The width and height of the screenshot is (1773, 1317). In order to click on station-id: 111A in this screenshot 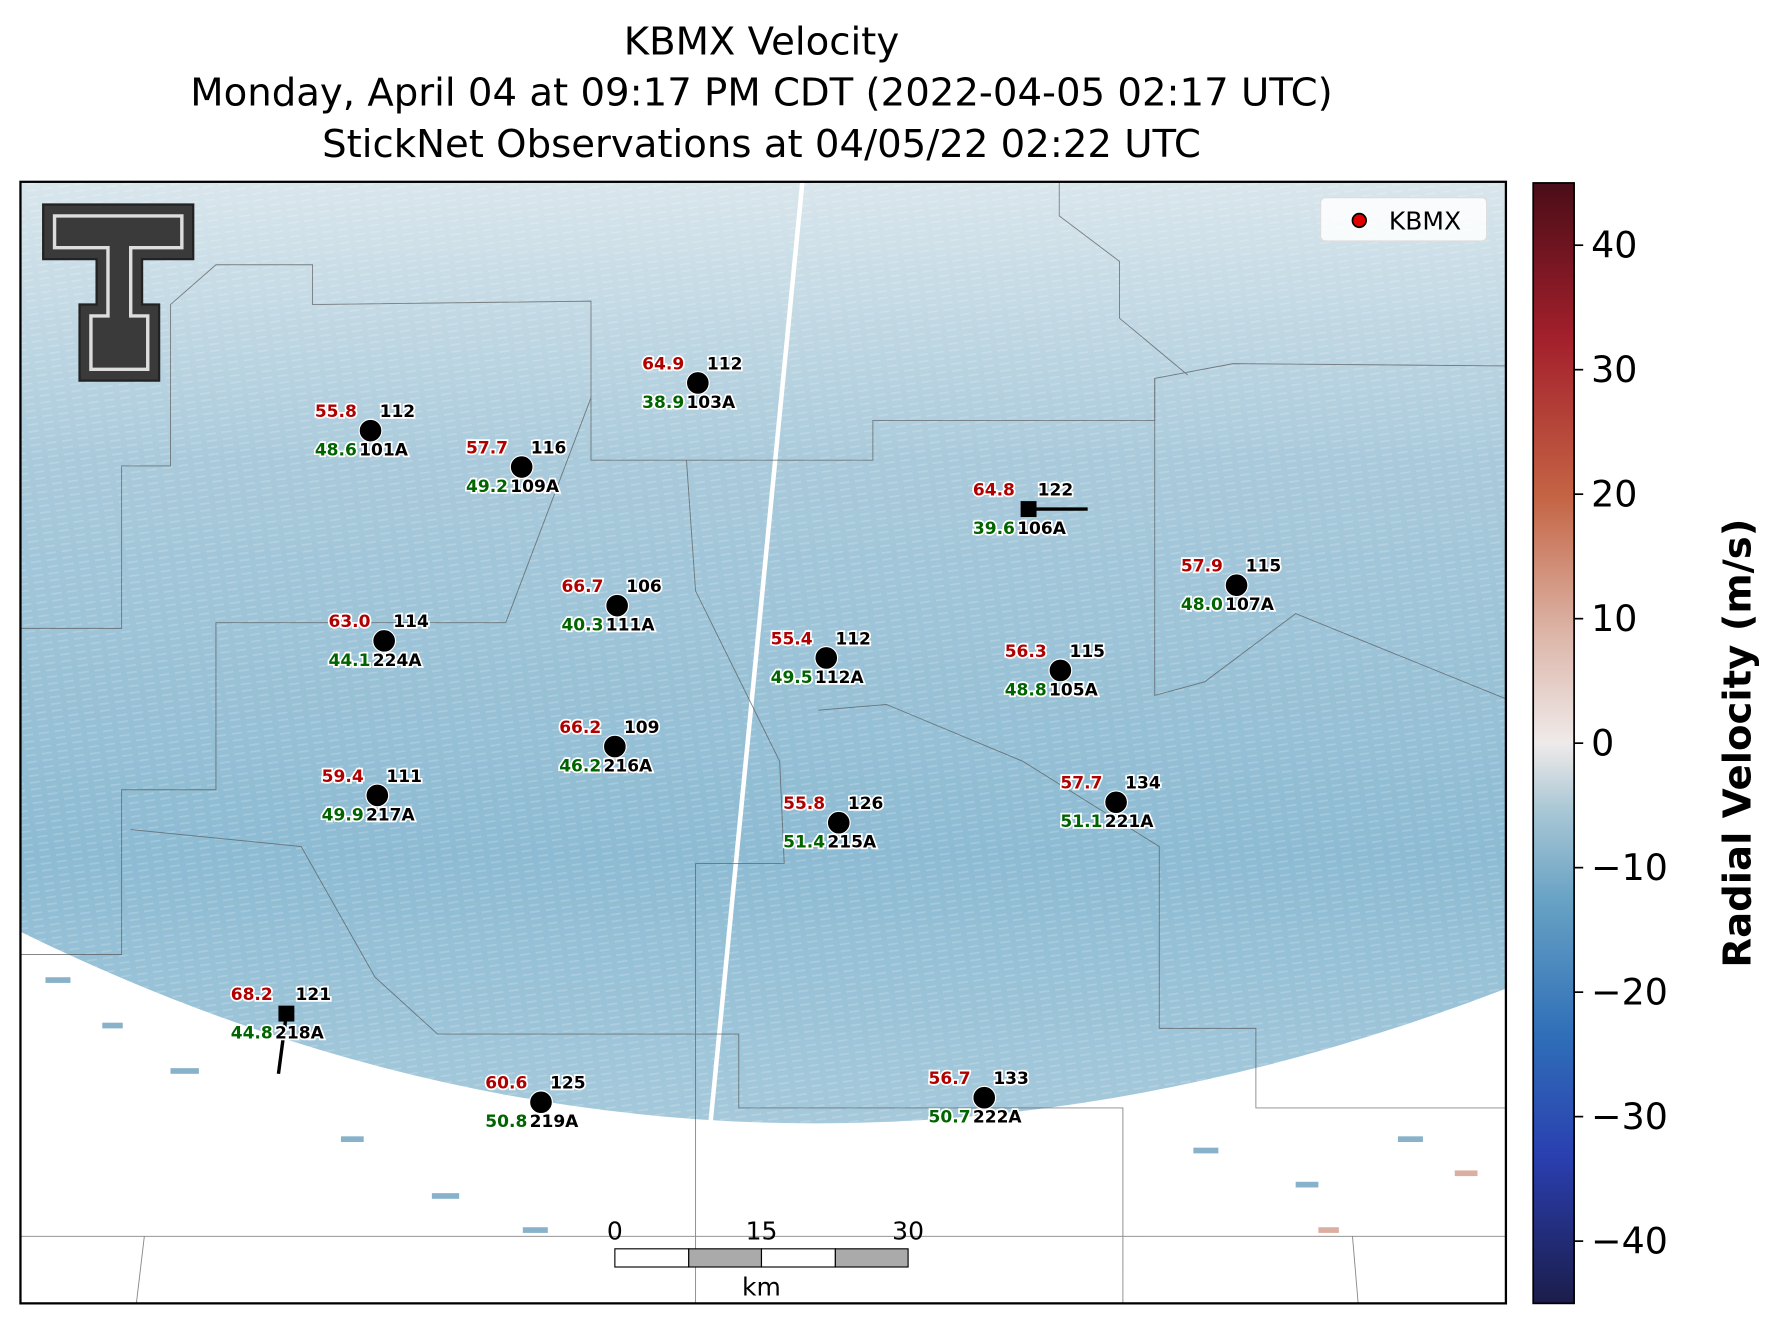, I will do `click(631, 626)`.